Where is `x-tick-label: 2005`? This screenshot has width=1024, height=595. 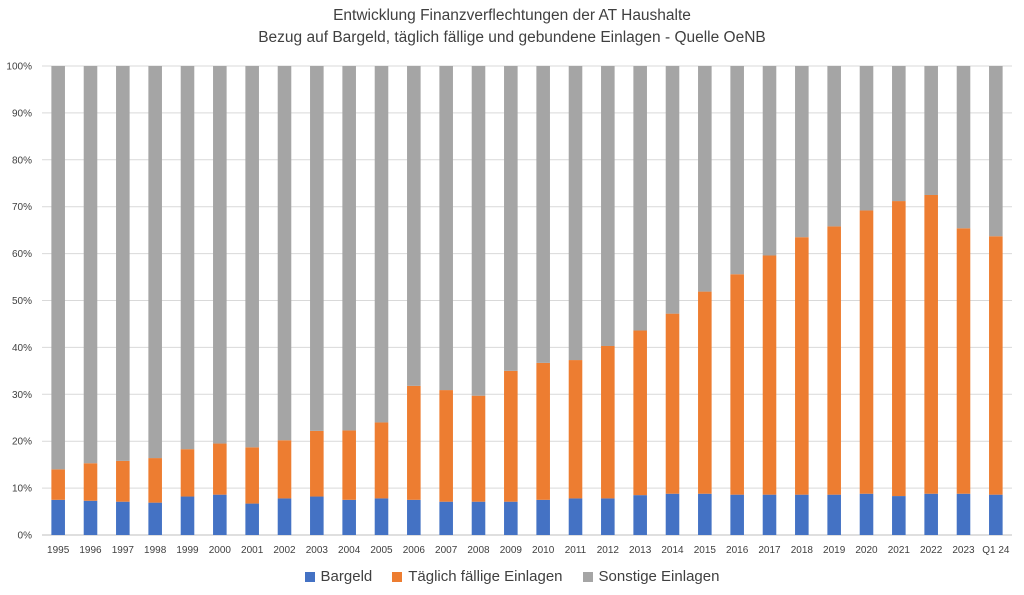 x-tick-label: 2005 is located at coordinates (381, 550).